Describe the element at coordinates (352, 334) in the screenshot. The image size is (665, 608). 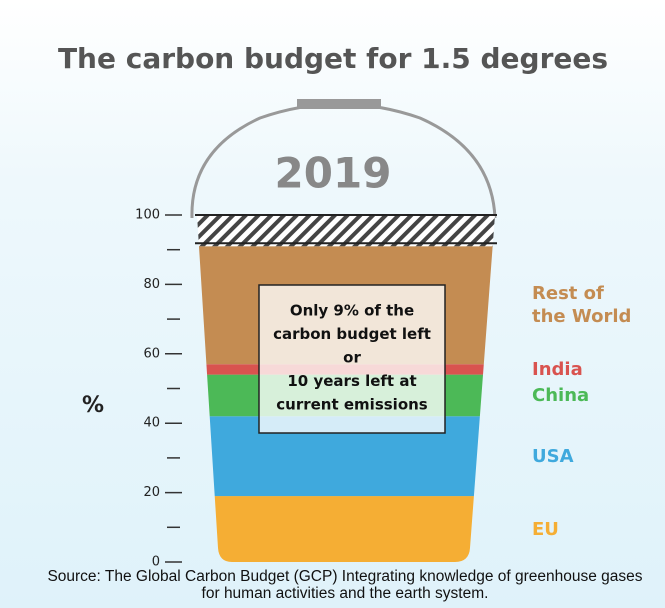
I see `annotation-line: carbon budget left` at that location.